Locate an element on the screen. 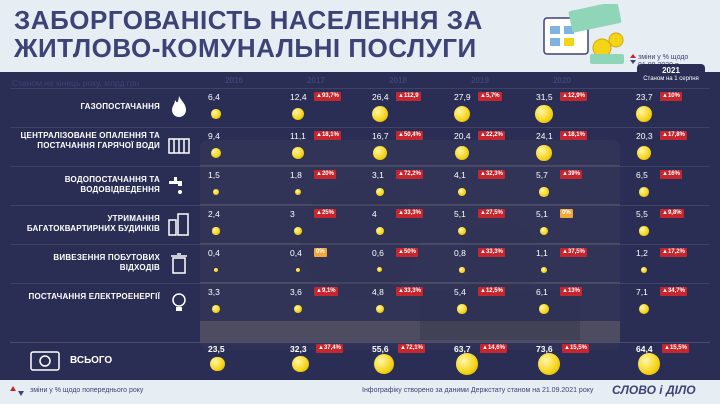 This screenshot has width=720, height=404. row-2021-value: 20,3 is located at coordinates (644, 136).